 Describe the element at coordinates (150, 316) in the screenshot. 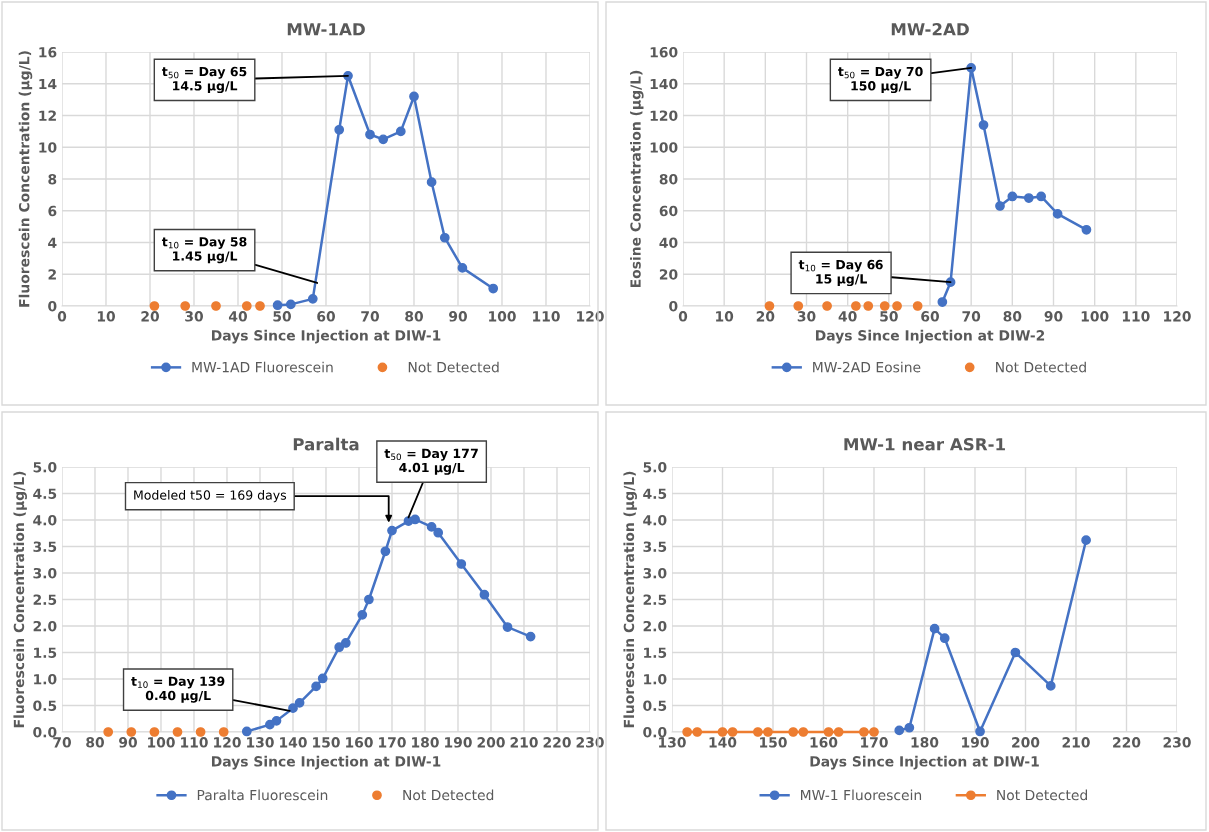

I see `x-tick-label: 20` at that location.